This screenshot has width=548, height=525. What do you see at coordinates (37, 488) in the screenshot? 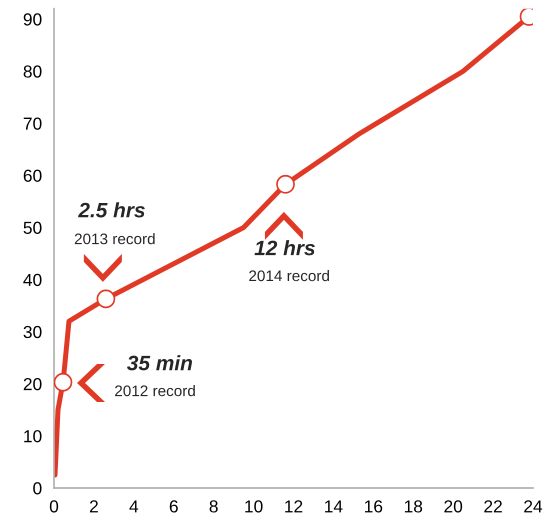
I see `y-tick-label: 0` at bounding box center [37, 488].